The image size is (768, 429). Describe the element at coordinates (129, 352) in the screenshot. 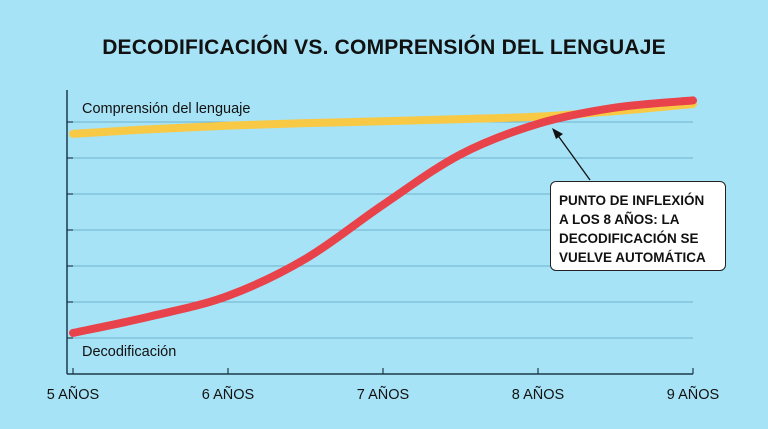

I see `series-label-decodificacion: Decodificación` at that location.